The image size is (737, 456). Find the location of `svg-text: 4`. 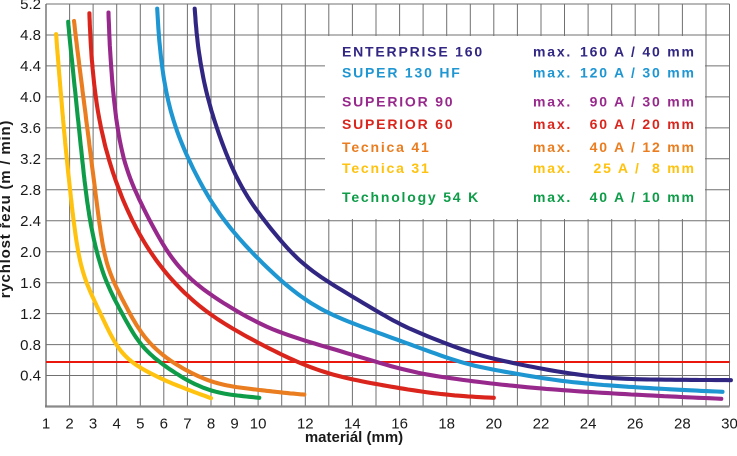

svg-text: 4 is located at coordinates (117, 424).